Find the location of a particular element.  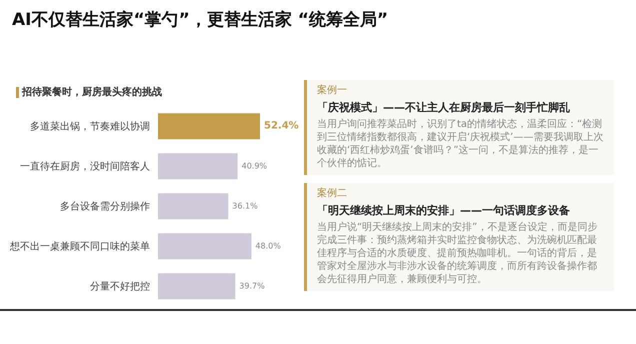

text: 当用户询问推荐菜品时，识别了ta的情绪状态，温柔回应：“检测到三位情绪指数都很高，建议开启‘庆祝模式’——需要我调取上次收藏的‘西红柿炒鸡蛋’食谱吗？”这一问，不是算法的推荐，是一个伙伴的惦记。 is located at coordinates (460, 144).